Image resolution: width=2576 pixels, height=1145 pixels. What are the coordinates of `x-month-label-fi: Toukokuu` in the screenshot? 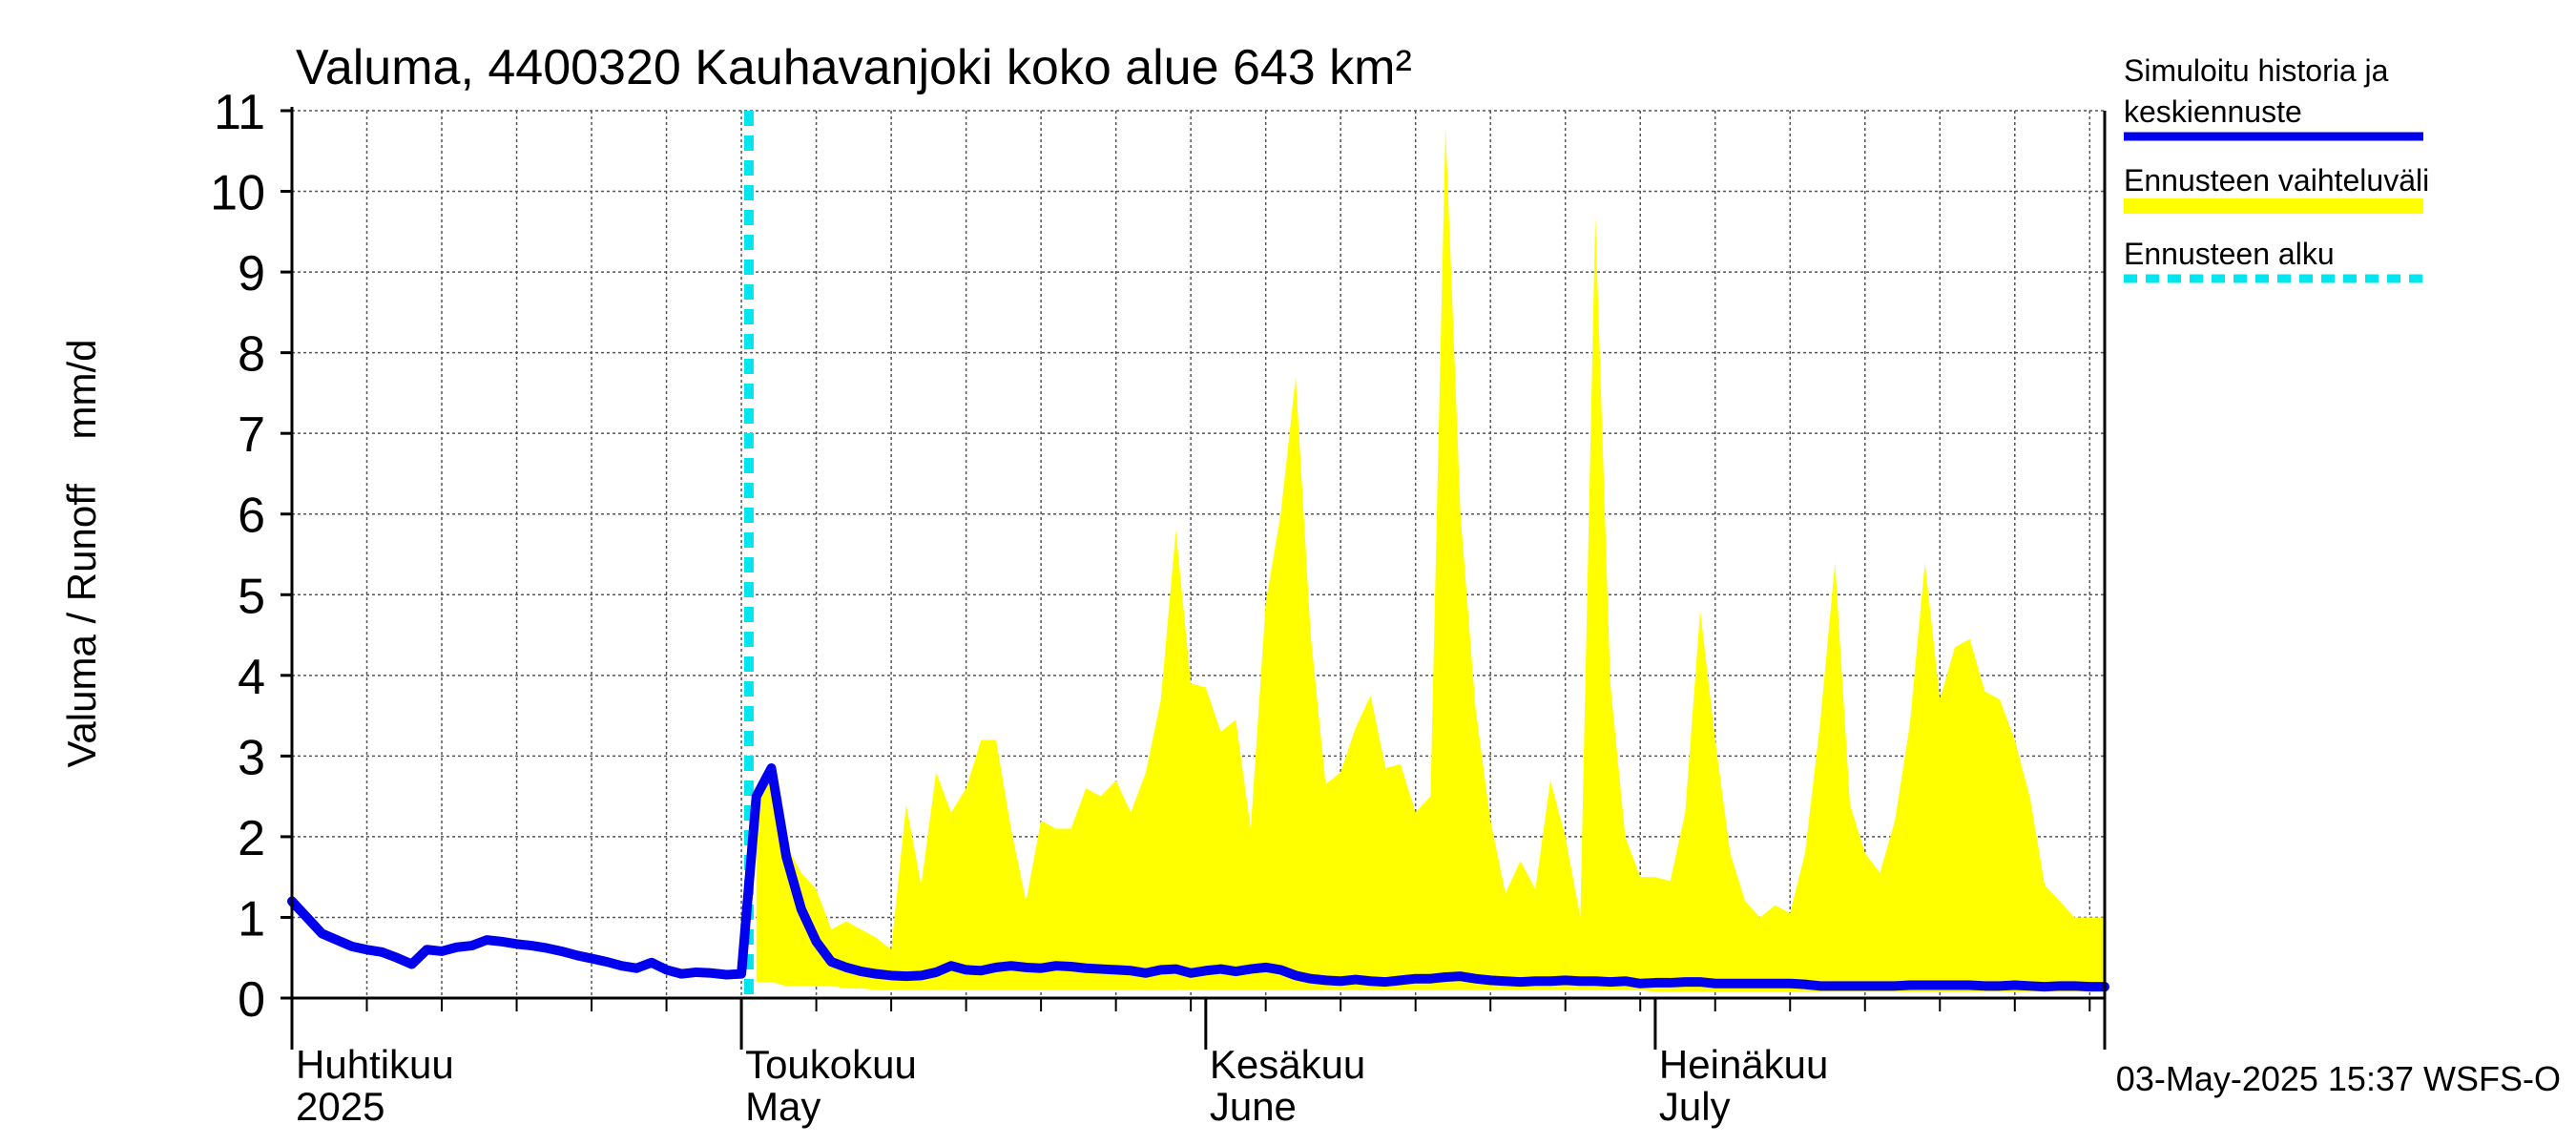 It's located at (831, 1064).